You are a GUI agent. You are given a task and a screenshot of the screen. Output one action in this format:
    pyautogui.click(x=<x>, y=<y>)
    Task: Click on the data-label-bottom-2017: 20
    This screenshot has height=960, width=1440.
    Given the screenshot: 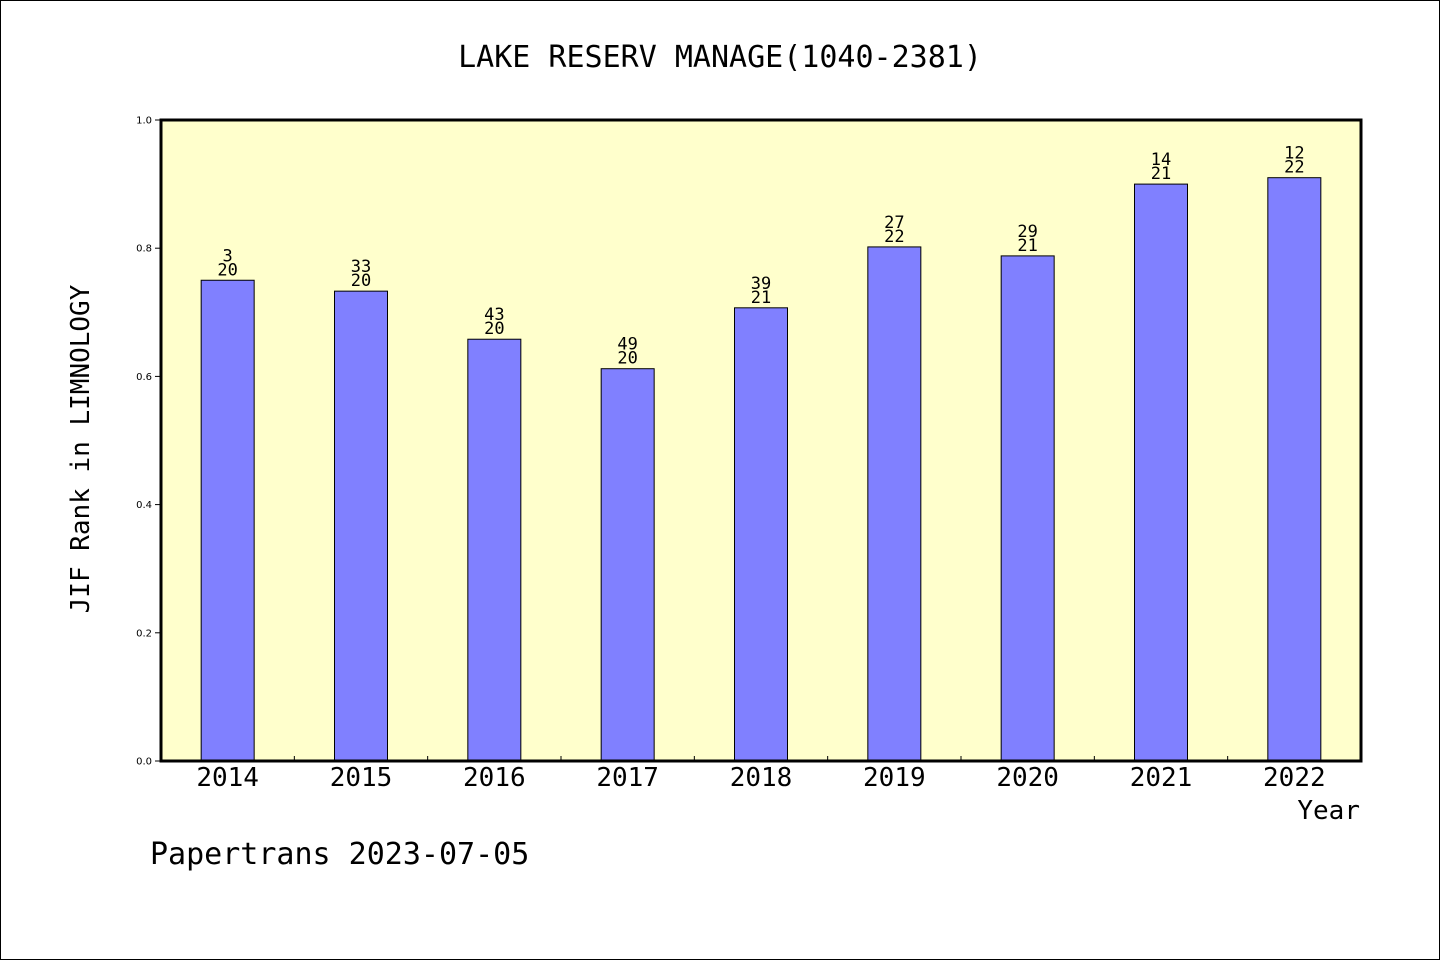 What is the action you would take?
    pyautogui.click(x=627, y=359)
    